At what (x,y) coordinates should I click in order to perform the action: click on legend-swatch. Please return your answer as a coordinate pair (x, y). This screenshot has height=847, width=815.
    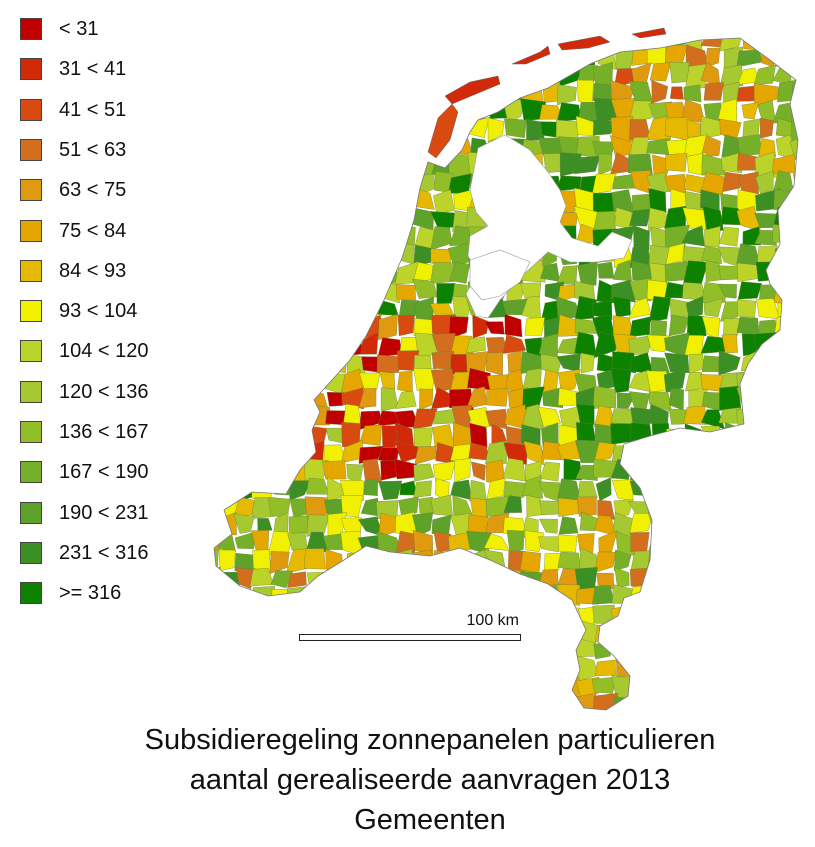
    Looking at the image, I should click on (31, 109).